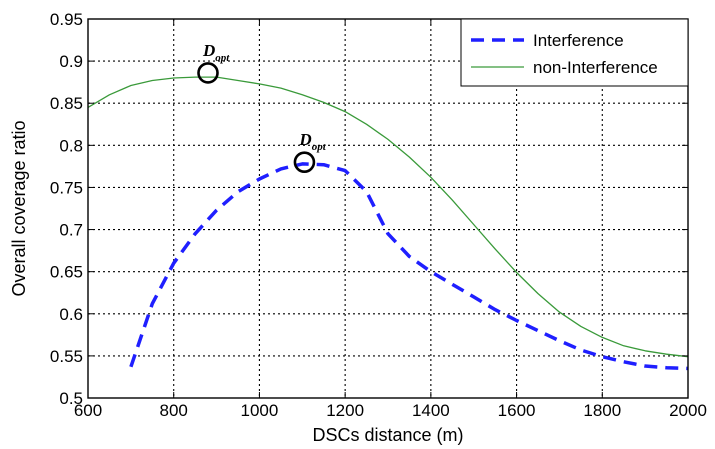 The height and width of the screenshot is (449, 715). I want to click on legend-label-non-interference: non-Interference, so click(595, 67).